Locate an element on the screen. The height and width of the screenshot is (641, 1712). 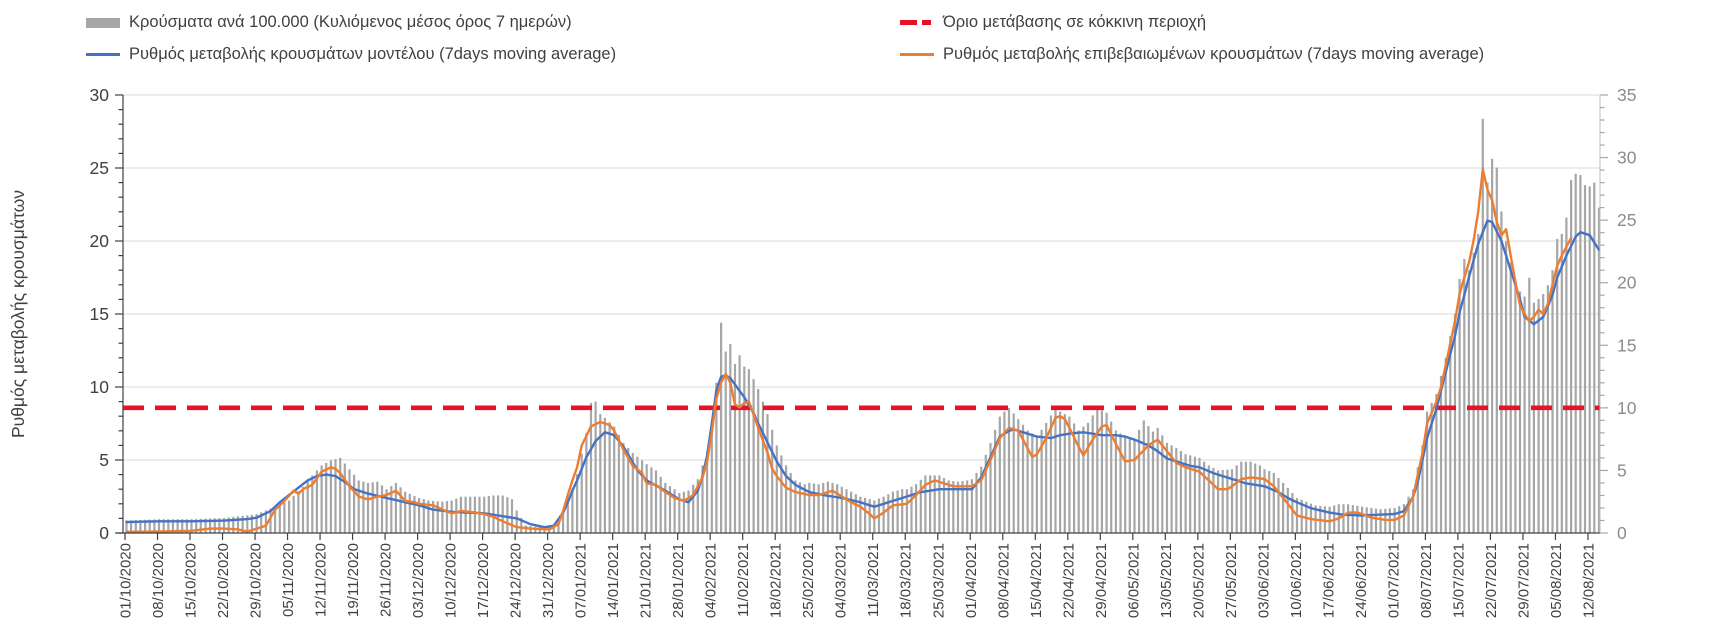
x-axis-date-label: 05/08/2021 is located at coordinates (1556, 580).